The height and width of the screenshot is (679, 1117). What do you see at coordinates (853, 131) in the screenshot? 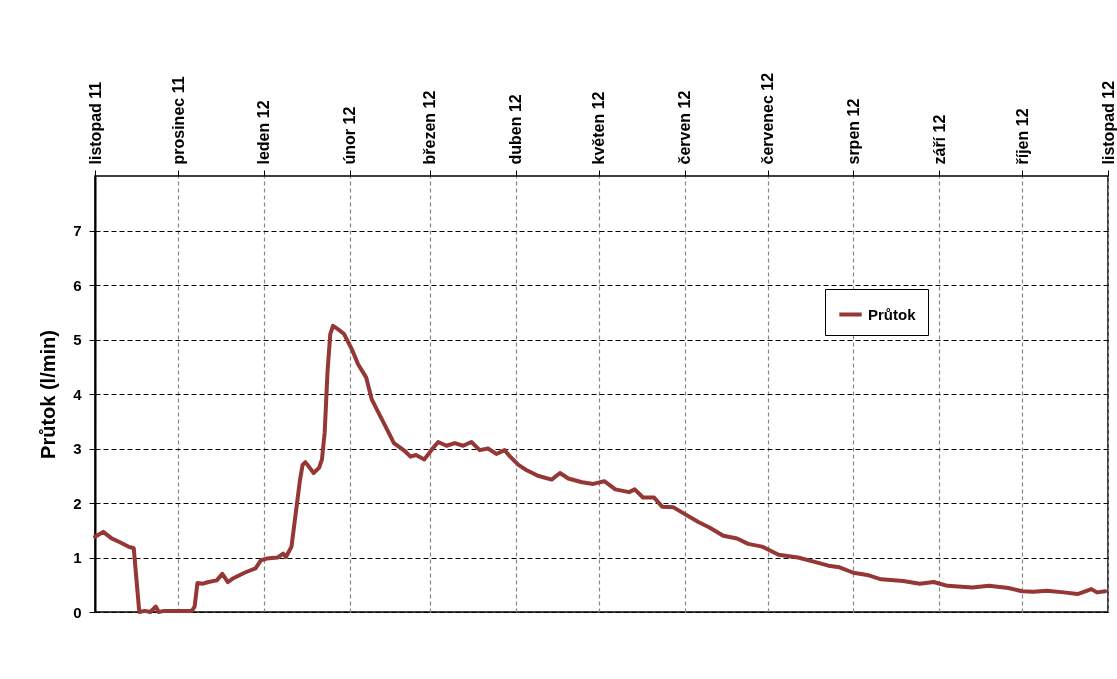
I see `x-tick-label: srpen 12` at bounding box center [853, 131].